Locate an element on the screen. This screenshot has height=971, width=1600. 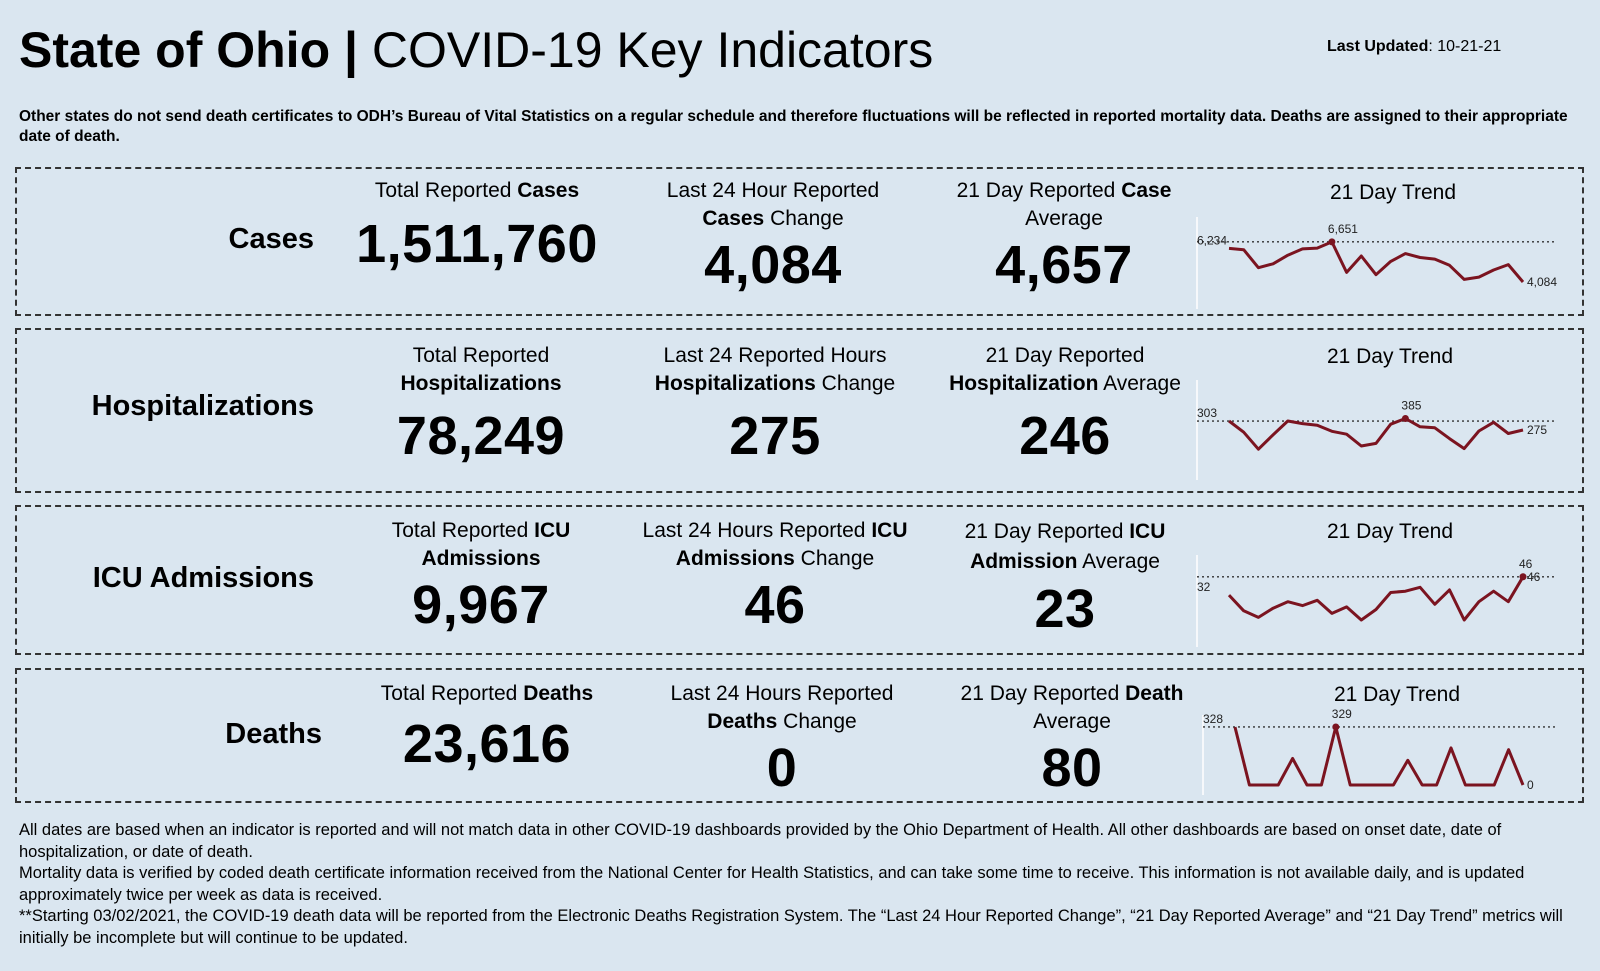
metric-value: 275 is located at coordinates (775, 436).